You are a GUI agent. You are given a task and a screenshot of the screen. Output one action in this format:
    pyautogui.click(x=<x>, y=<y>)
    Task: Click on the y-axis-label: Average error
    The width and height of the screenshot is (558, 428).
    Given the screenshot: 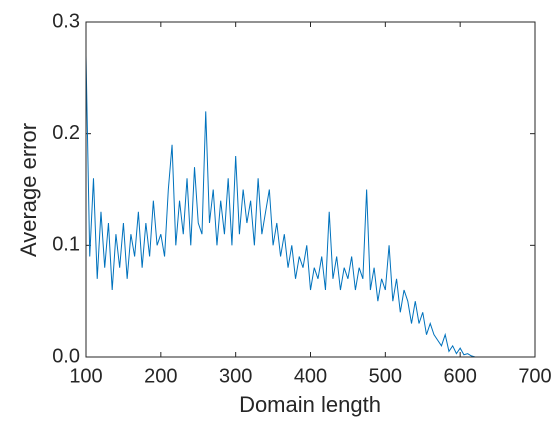 What is the action you would take?
    pyautogui.click(x=28, y=190)
    